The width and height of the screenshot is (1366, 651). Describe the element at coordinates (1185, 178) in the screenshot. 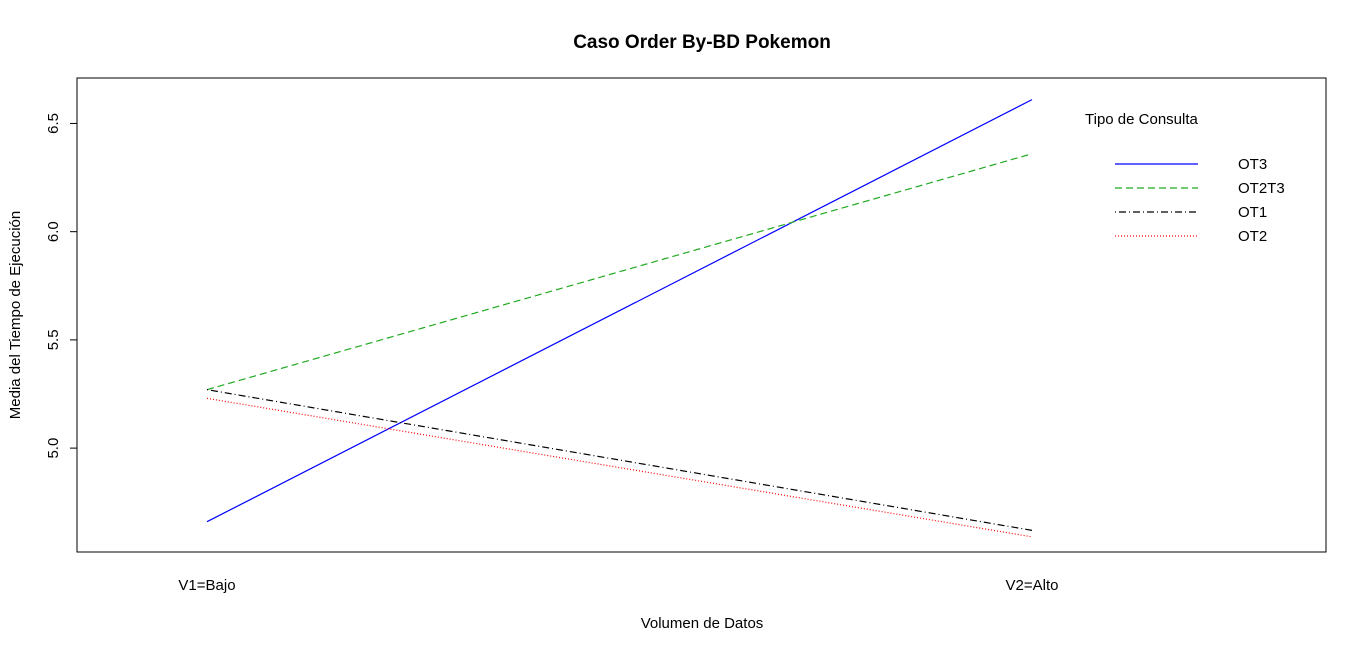

I see `legend: Tipo de Consulta OT3 OT2T3 OT1 OT2` at that location.